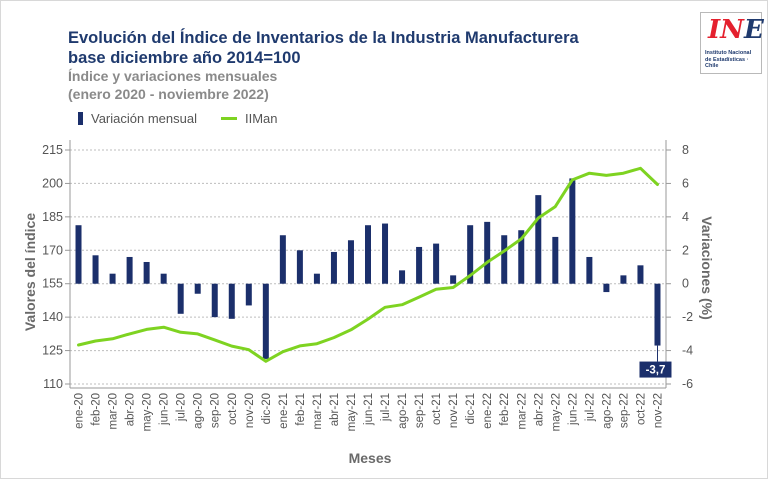 The image size is (768, 479). What do you see at coordinates (522, 411) in the screenshot?
I see `x-tick-label: mar-22` at bounding box center [522, 411].